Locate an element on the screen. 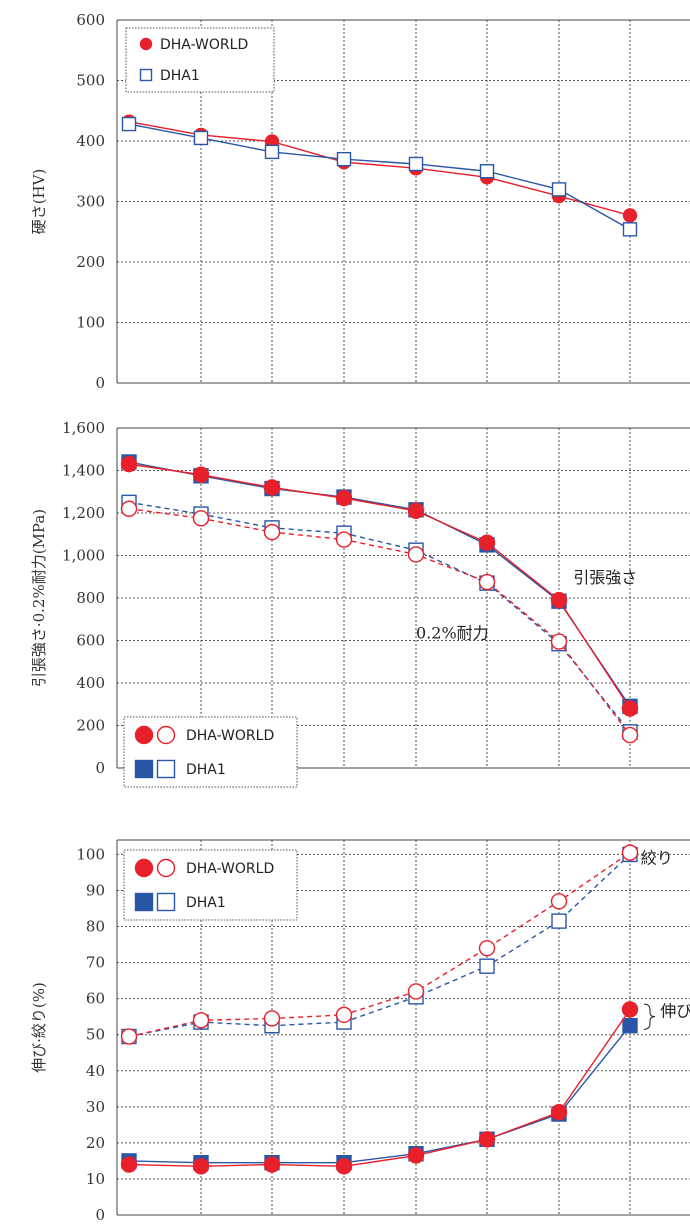 The height and width of the screenshot is (1228, 690). y-tick-label: 70 is located at coordinates (95, 963).